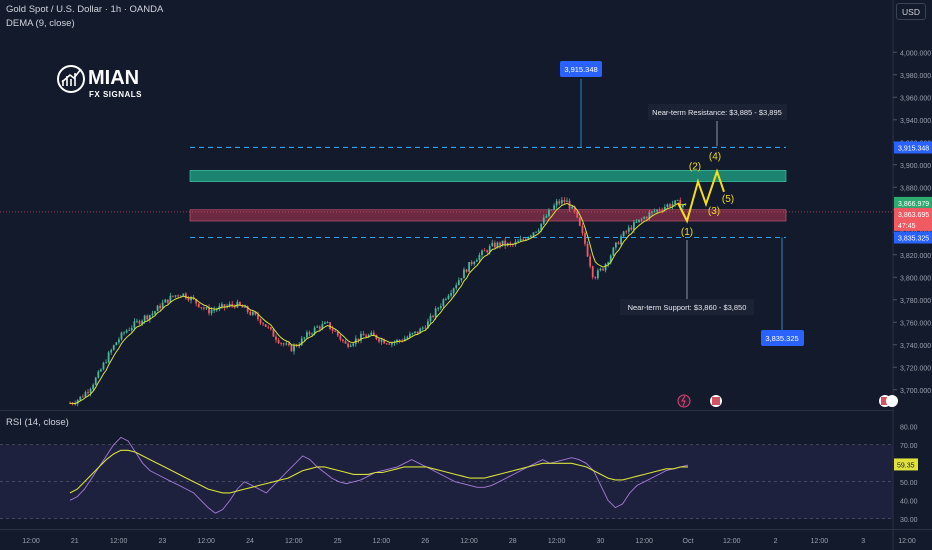 The width and height of the screenshot is (932, 550). I want to click on currency-selector: USD, so click(911, 11).